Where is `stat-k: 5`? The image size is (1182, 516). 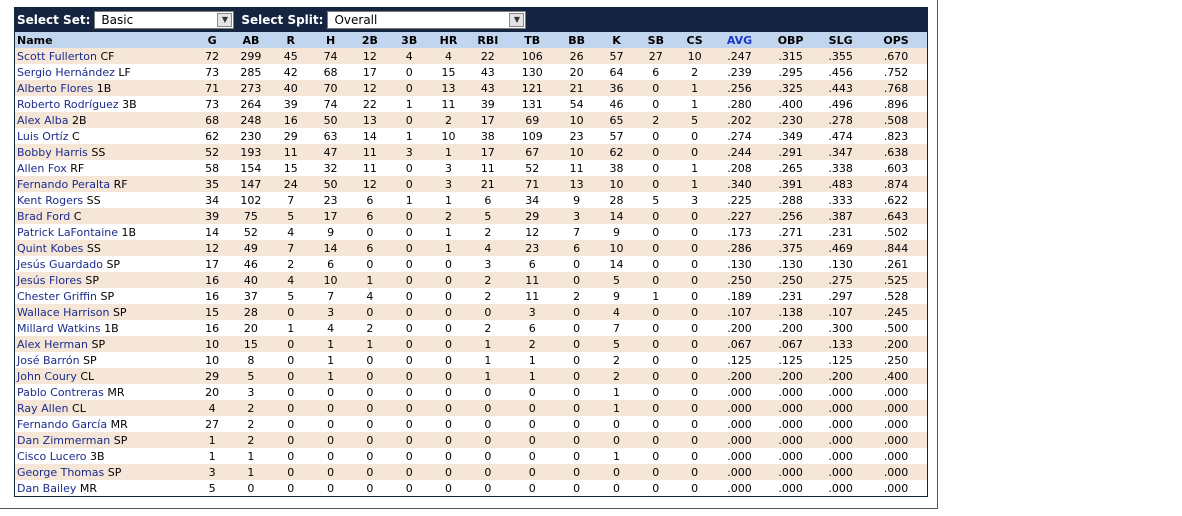
stat-k: 5 is located at coordinates (616, 344).